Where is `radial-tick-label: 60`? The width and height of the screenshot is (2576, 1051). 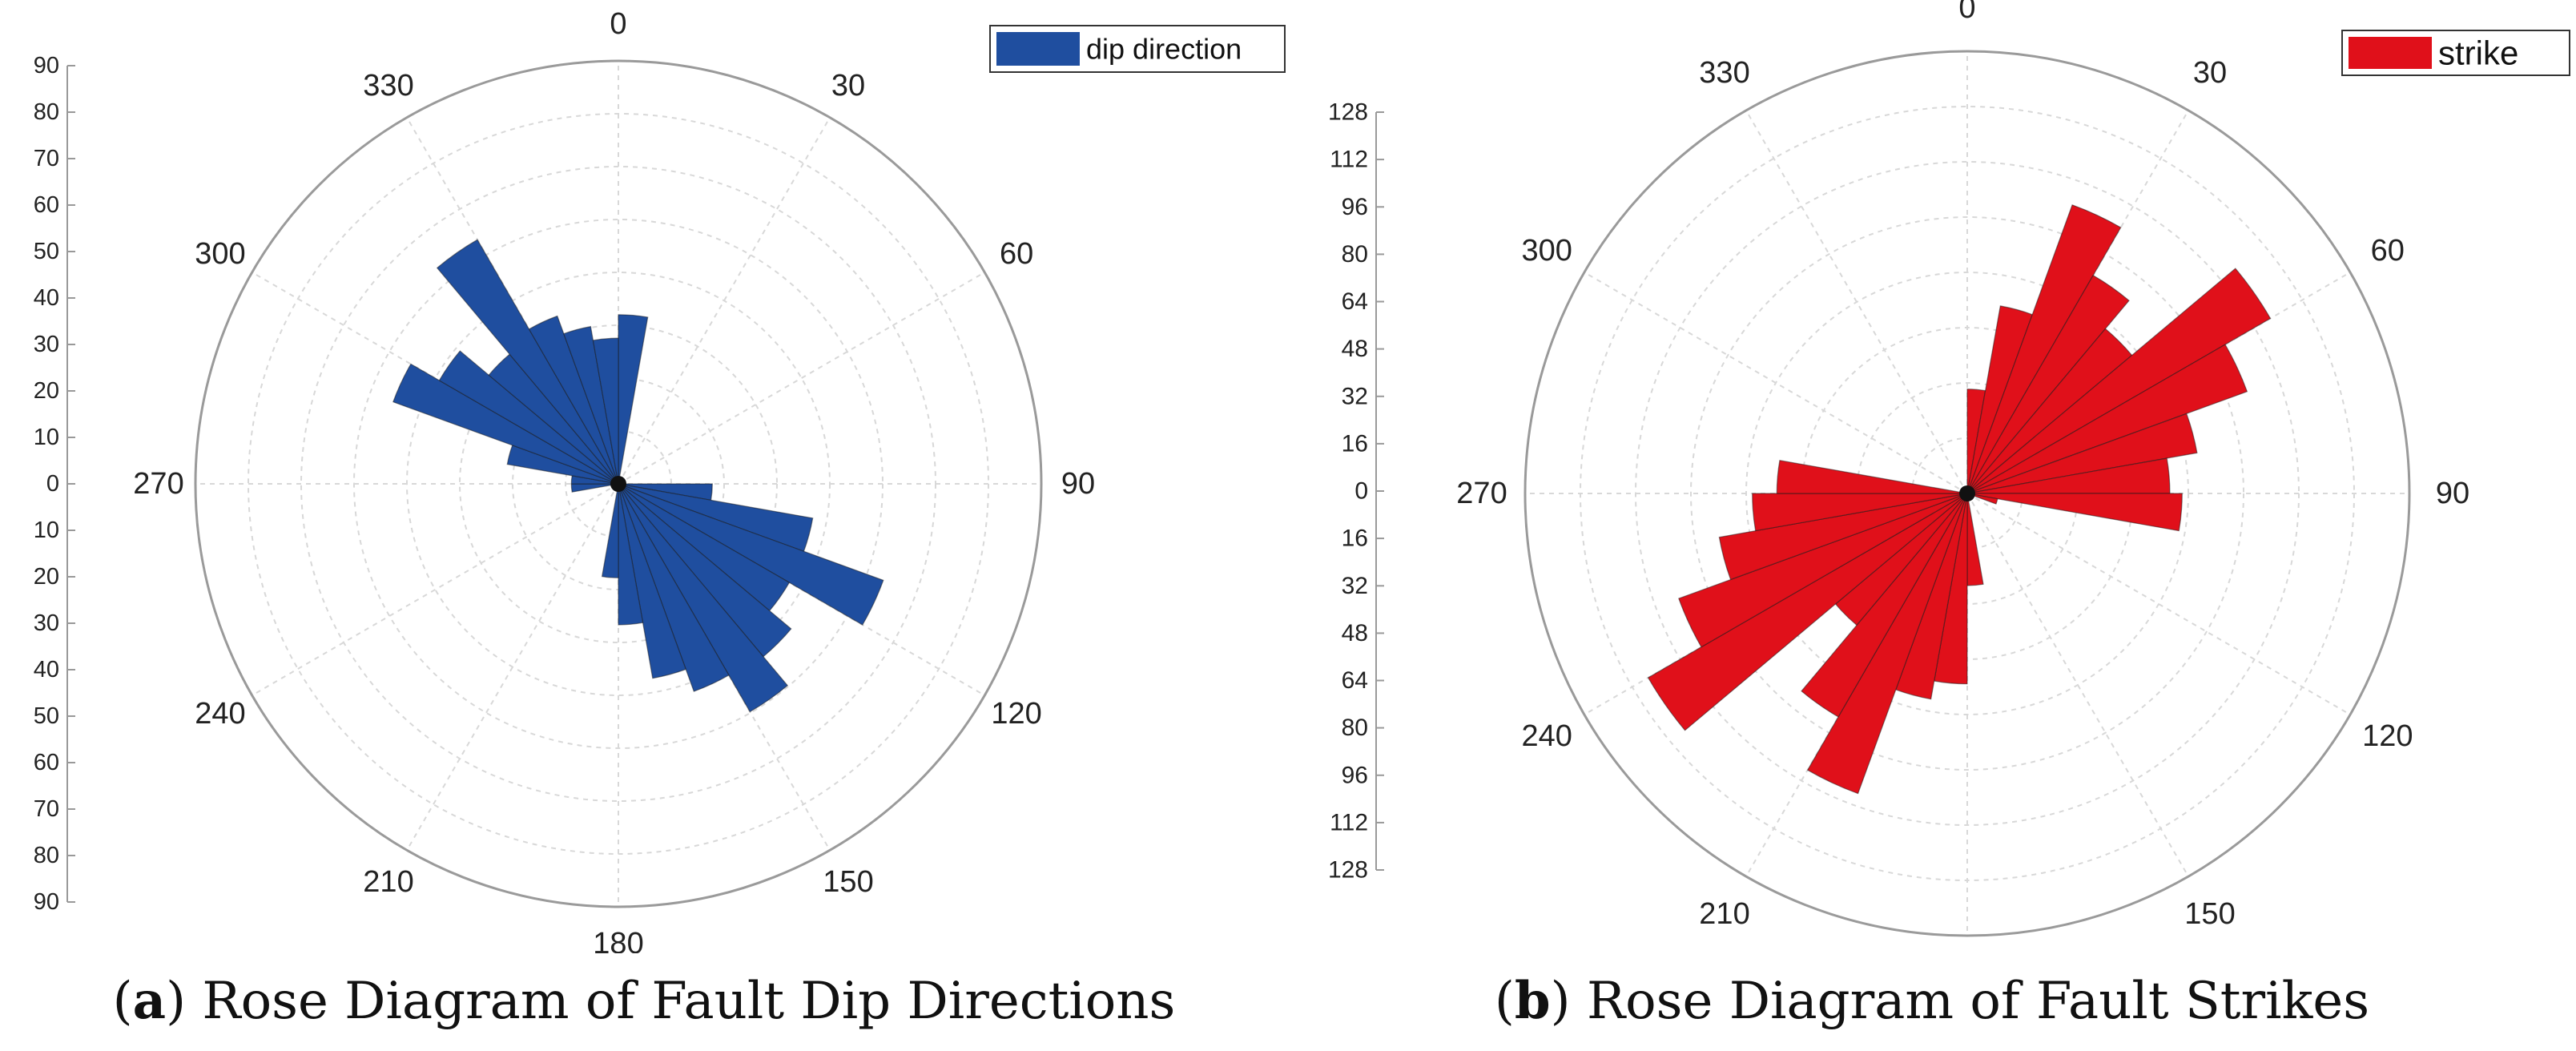
radial-tick-label: 60 is located at coordinates (46, 762).